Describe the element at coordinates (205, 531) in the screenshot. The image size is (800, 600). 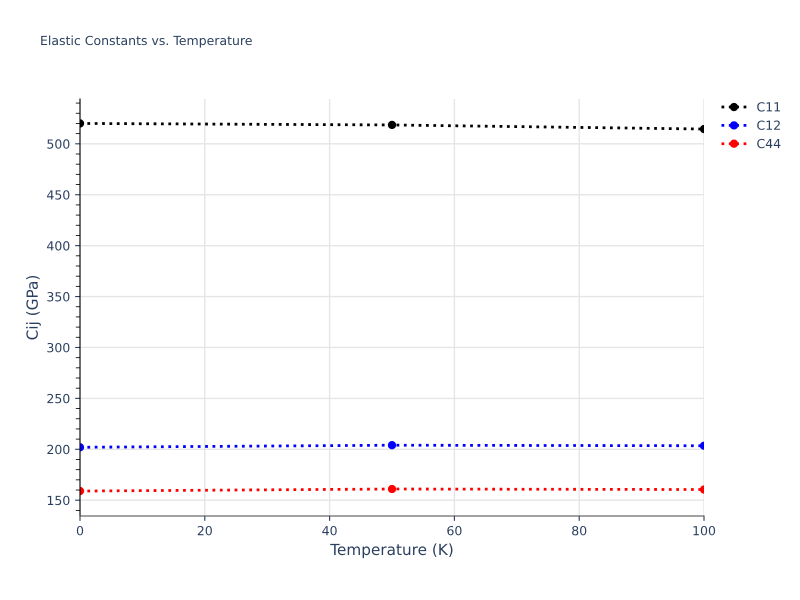
I see `x-tick-label: 20` at that location.